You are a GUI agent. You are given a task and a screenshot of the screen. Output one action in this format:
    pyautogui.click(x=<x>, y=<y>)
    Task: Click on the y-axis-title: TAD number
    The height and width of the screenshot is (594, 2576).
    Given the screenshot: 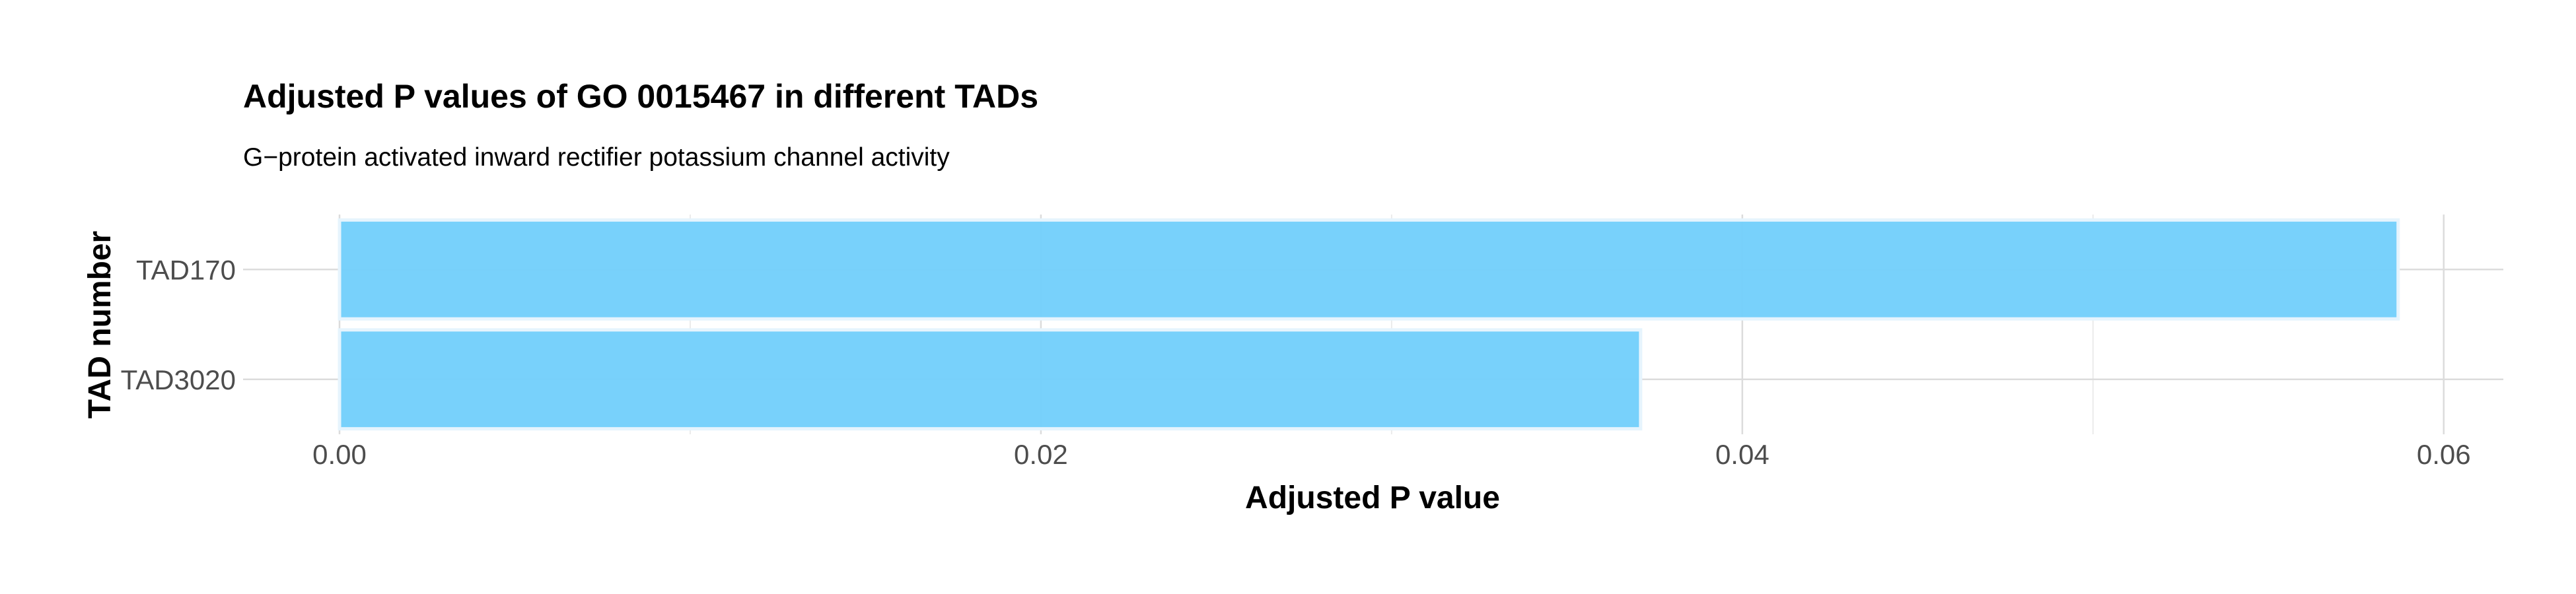 What is the action you would take?
    pyautogui.click(x=101, y=324)
    